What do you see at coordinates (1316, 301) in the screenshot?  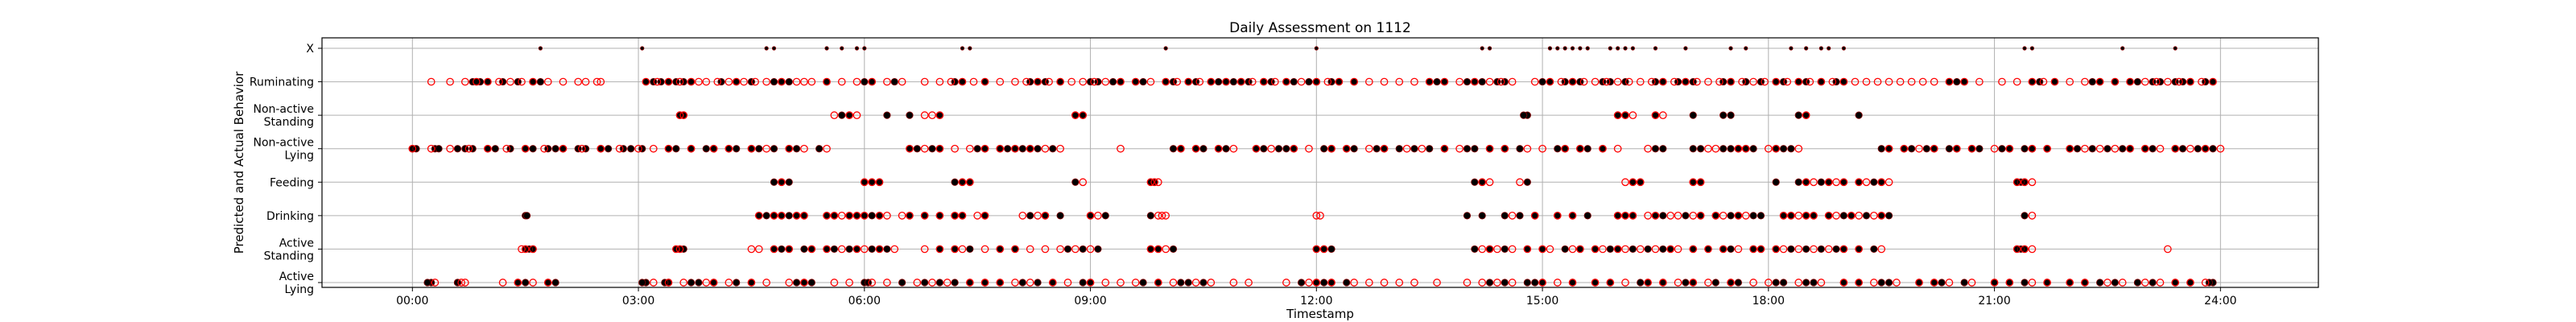 I see `x-tick-label: 12:00` at bounding box center [1316, 301].